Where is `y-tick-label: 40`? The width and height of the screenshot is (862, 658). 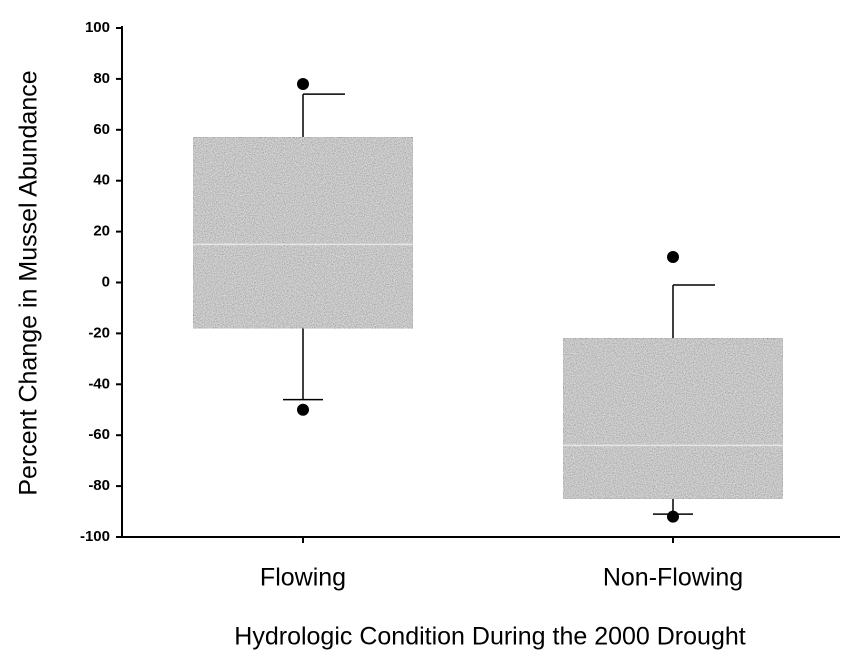
y-tick-label: 40 is located at coordinates (101, 180).